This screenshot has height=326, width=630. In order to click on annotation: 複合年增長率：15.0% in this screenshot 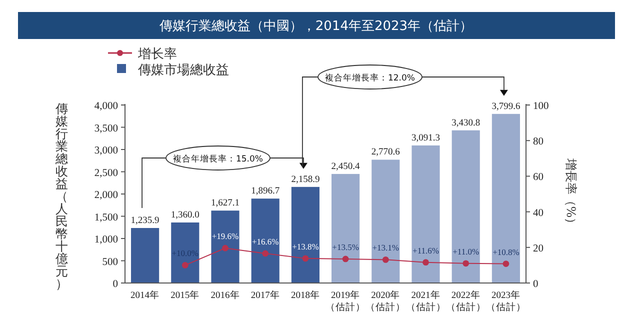, I will do `click(218, 159)`.